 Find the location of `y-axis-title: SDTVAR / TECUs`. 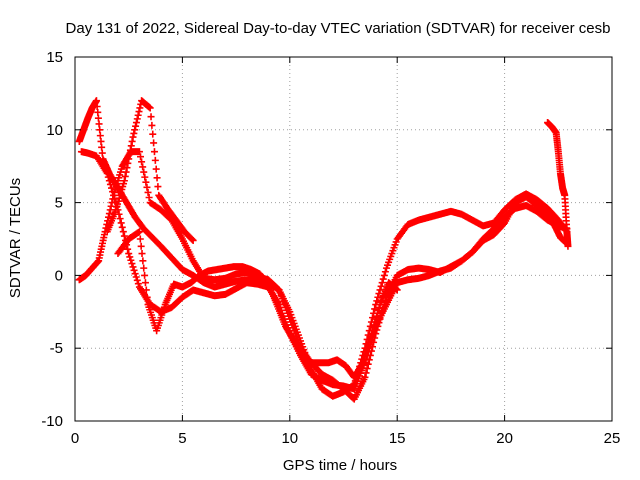

y-axis-title: SDTVAR / TECUs is located at coordinates (15, 238).